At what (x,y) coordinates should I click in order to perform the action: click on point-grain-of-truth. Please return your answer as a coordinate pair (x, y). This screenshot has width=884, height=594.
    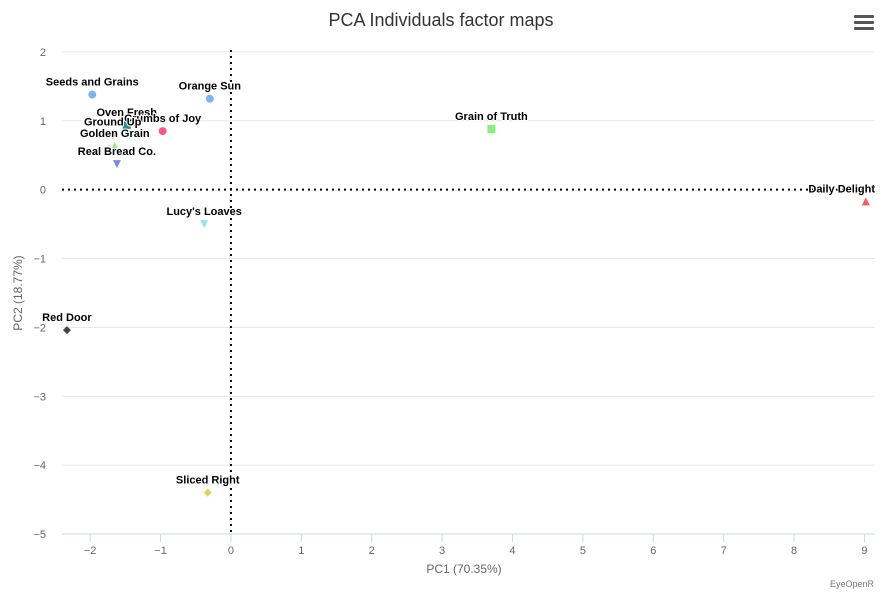
    Looking at the image, I should click on (491, 129).